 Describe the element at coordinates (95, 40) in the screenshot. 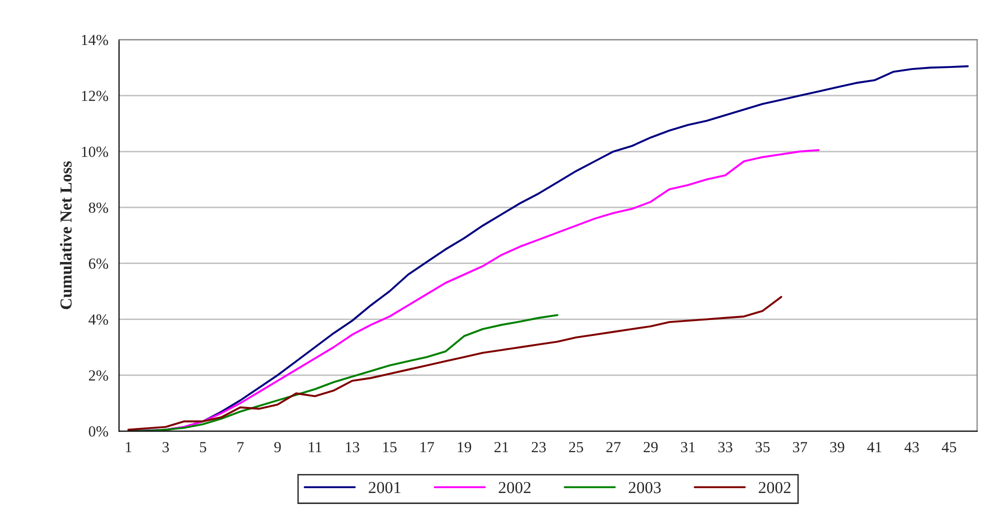

I see `y-tick-label: 14%` at that location.